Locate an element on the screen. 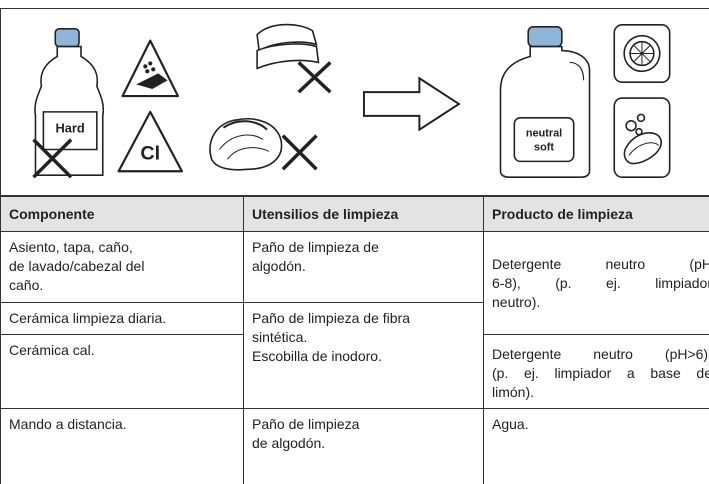 The image size is (709, 484). cell-line: Paño de limpieza de is located at coordinates (315, 247).